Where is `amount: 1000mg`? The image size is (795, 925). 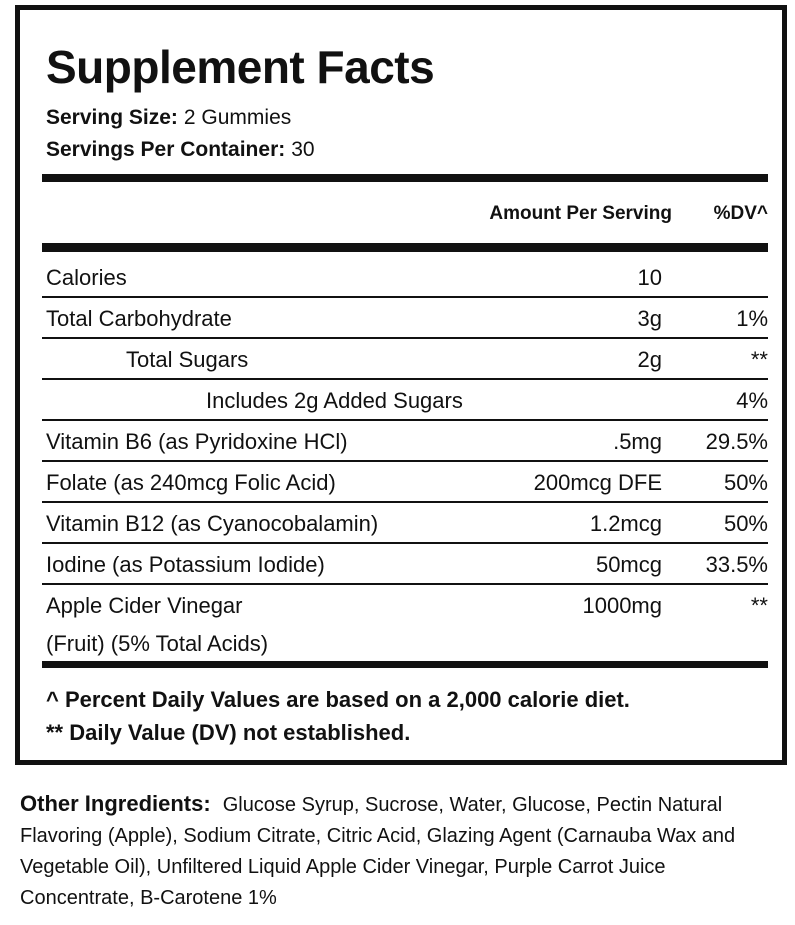
amount: 1000mg is located at coordinates (622, 605).